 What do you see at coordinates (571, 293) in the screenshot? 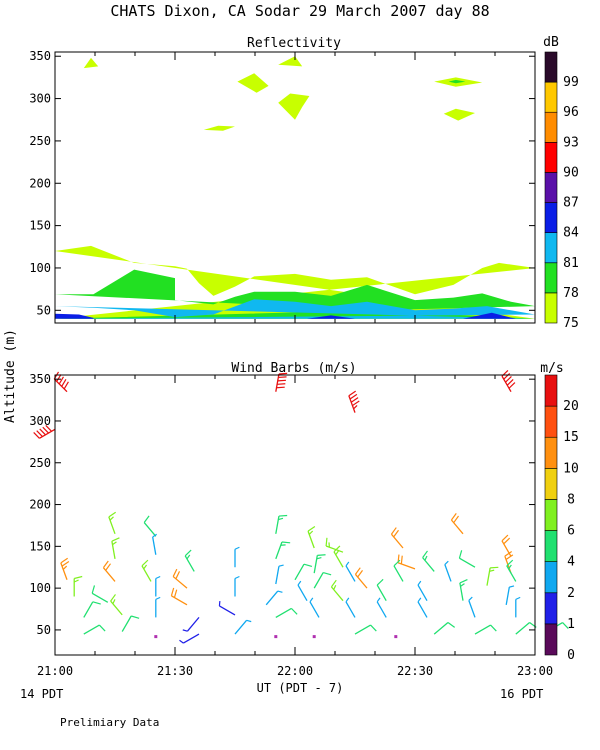
I see `reflectivity-colorbar-label: 78` at bounding box center [571, 293].